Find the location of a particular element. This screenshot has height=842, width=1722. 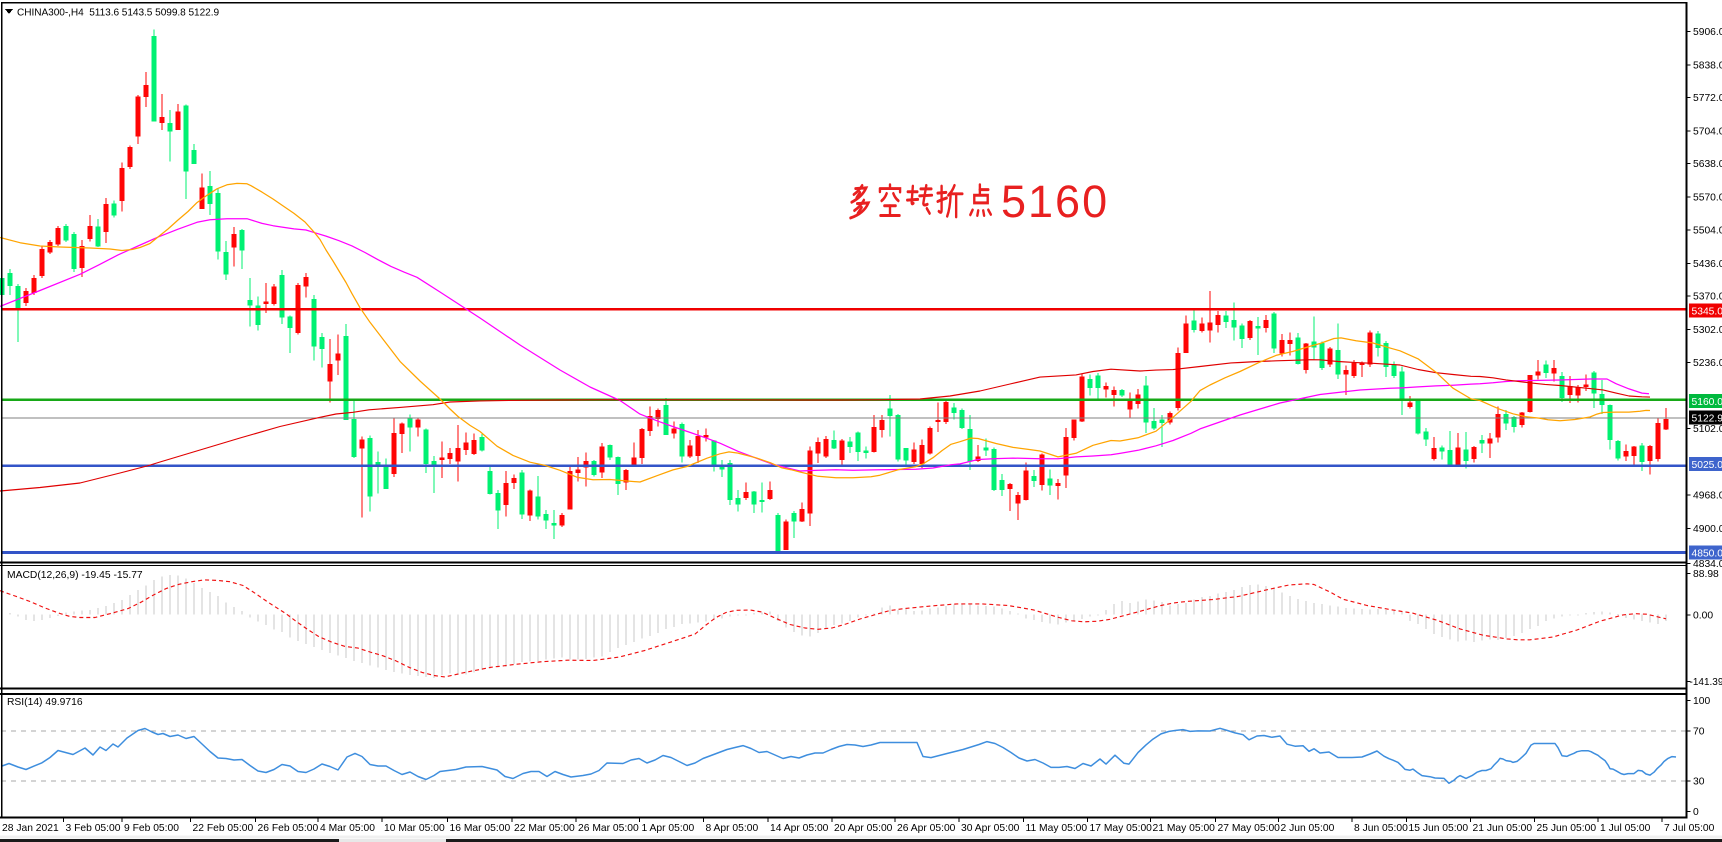

svg-text: 21 May 05:00 is located at coordinates (1184, 828).